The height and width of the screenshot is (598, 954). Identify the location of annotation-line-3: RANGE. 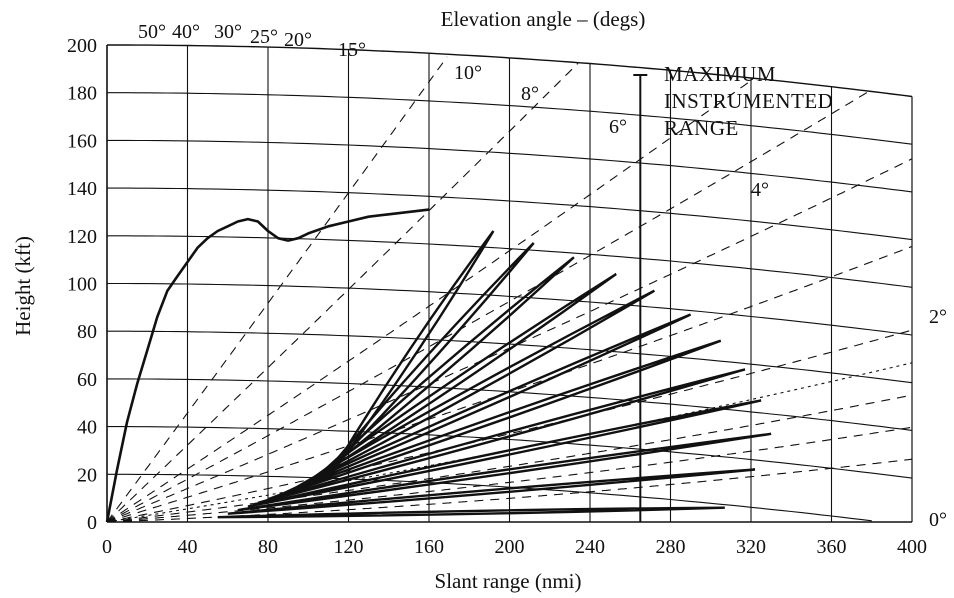
(701, 128).